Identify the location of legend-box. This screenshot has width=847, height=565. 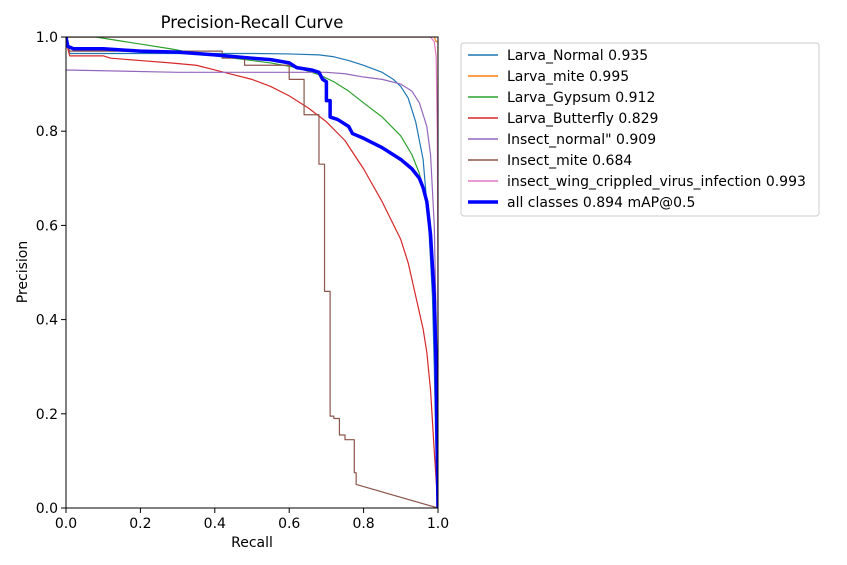
(640, 129).